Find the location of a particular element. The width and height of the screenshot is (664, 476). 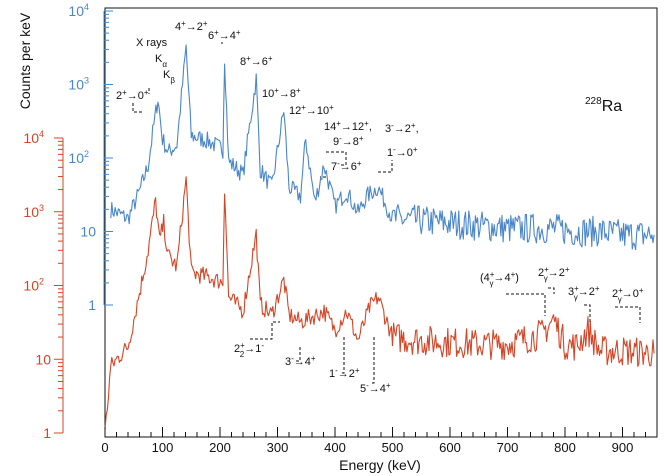

peak-label-red: 2+ γ→2+ is located at coordinates (554, 274).